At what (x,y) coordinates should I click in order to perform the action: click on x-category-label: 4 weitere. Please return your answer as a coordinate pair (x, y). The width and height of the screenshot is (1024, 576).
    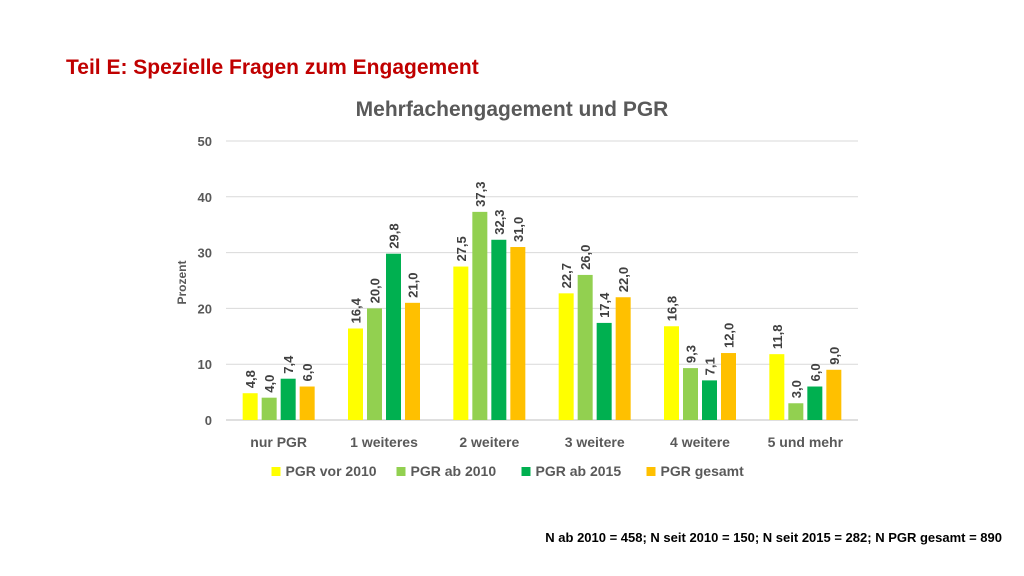
    Looking at the image, I should click on (700, 442).